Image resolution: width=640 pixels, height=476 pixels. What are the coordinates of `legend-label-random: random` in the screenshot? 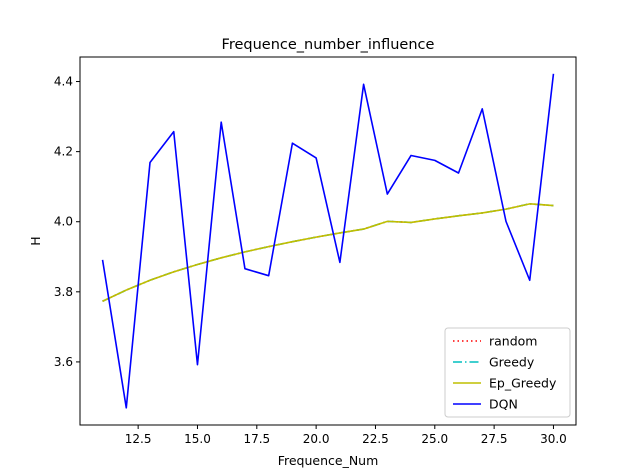 It's located at (513, 341).